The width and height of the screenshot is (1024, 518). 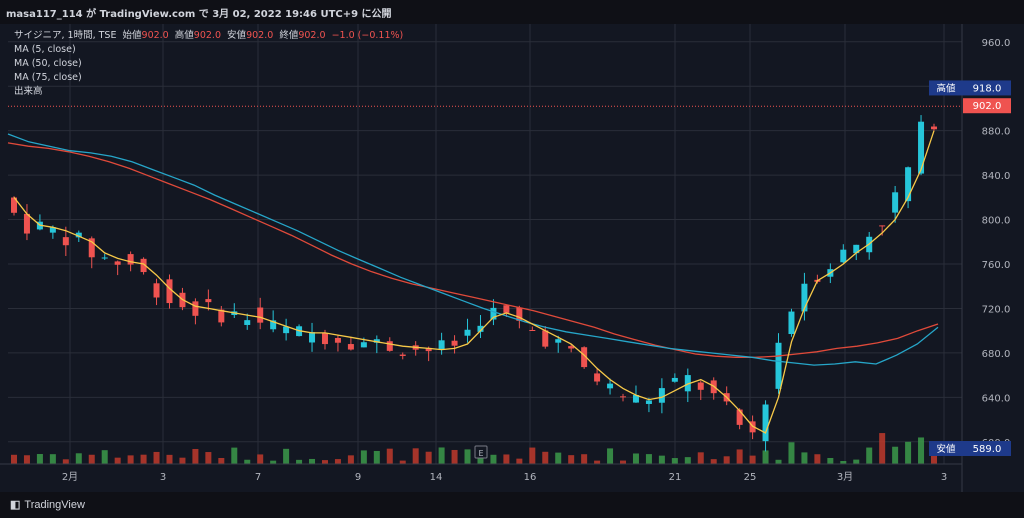 What do you see at coordinates (996, 398) in the screenshot?
I see `y-tick-label: 640.0` at bounding box center [996, 398].